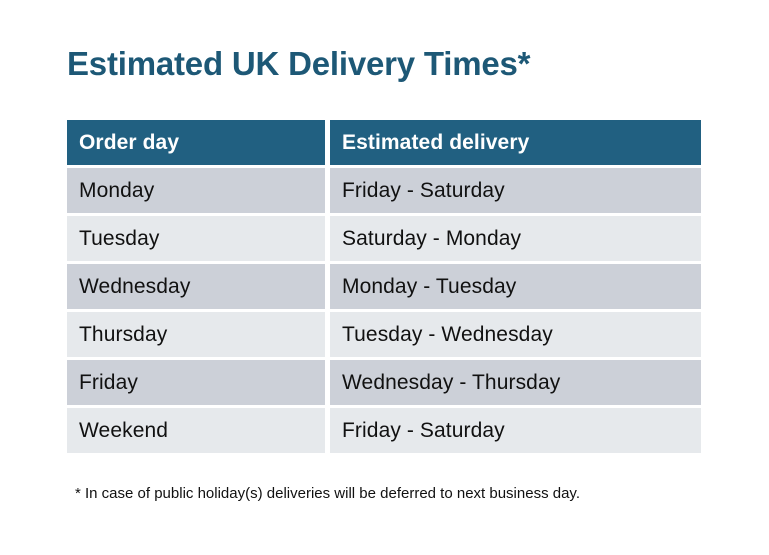 This screenshot has height=555, width=769. I want to click on table-row: Monday Friday - Saturday, so click(384, 190).